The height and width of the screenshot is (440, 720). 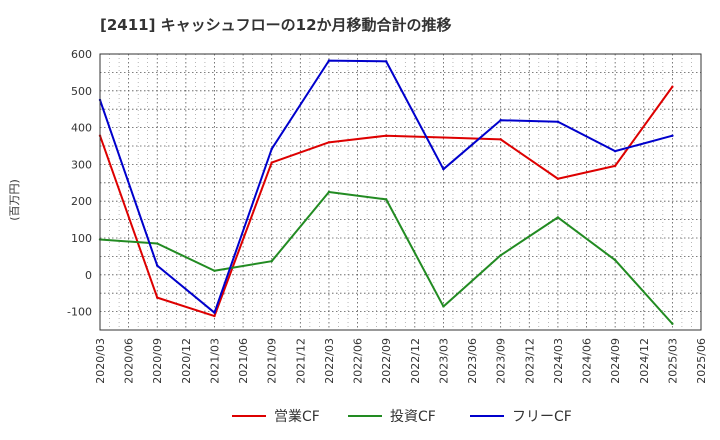 What do you see at coordinates (81, 91) in the screenshot?
I see `y-tick-label: 500` at bounding box center [81, 91].